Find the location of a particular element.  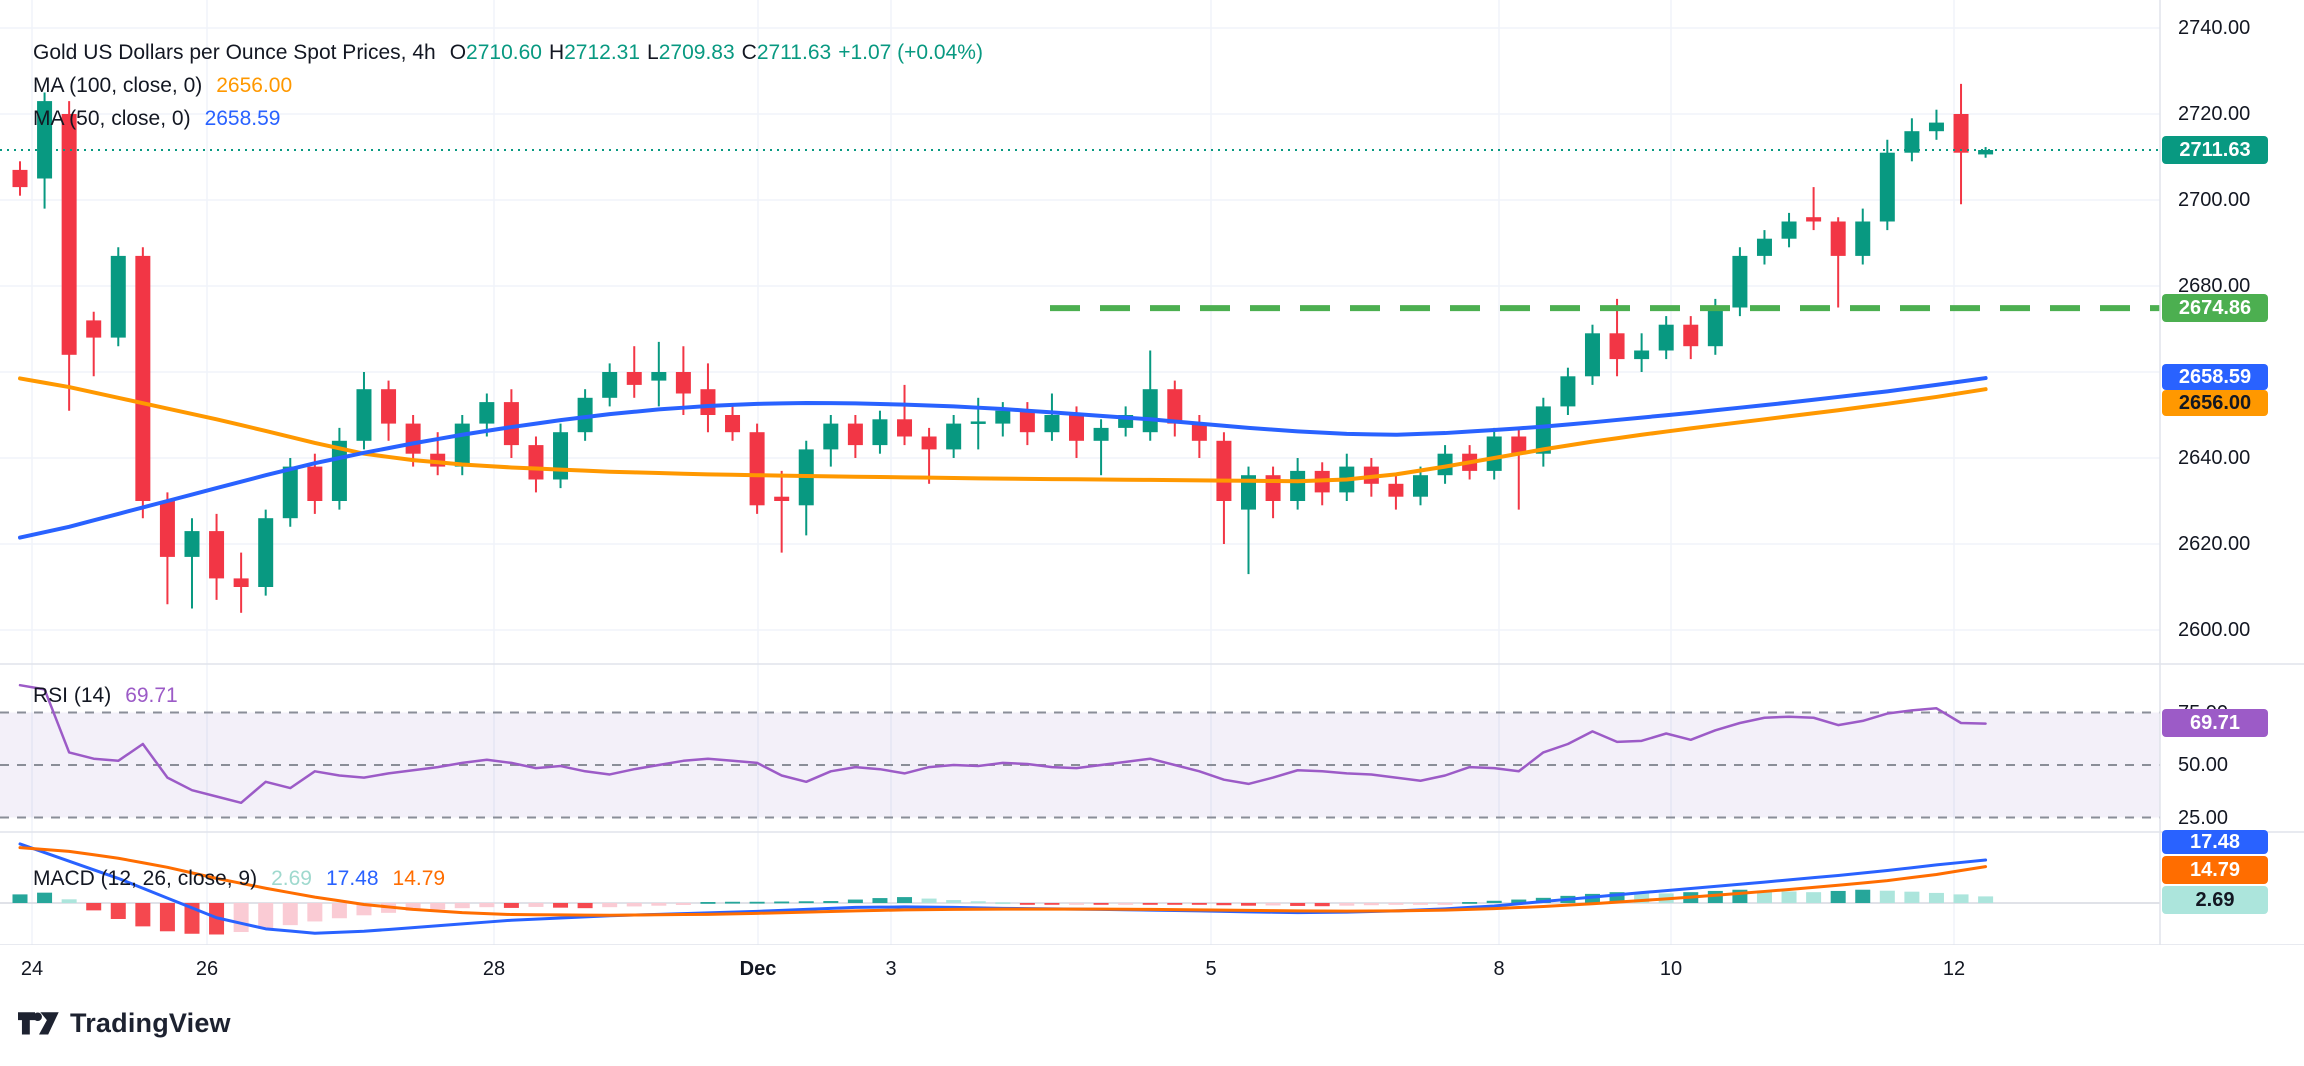

ma100-value: 2656.00 is located at coordinates (254, 85).